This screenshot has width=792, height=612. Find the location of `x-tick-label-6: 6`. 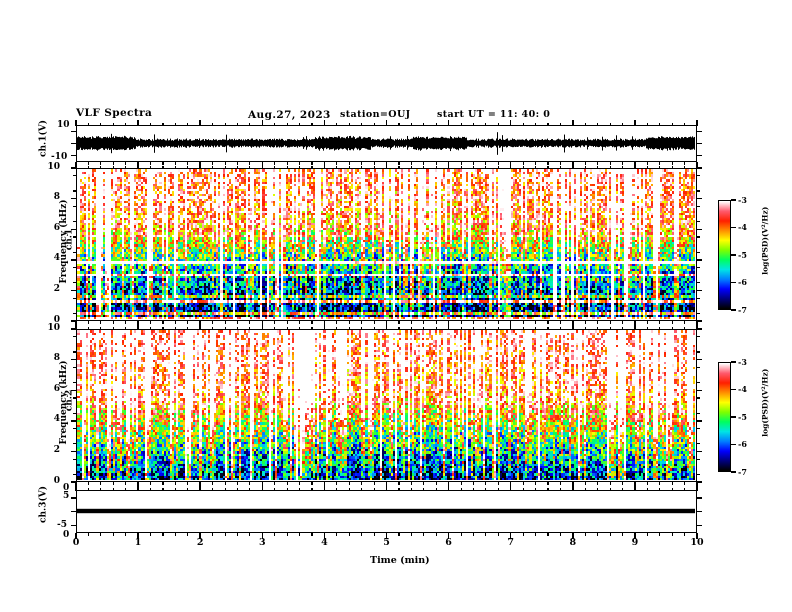

x-tick-label-6: 6 is located at coordinates (448, 542).